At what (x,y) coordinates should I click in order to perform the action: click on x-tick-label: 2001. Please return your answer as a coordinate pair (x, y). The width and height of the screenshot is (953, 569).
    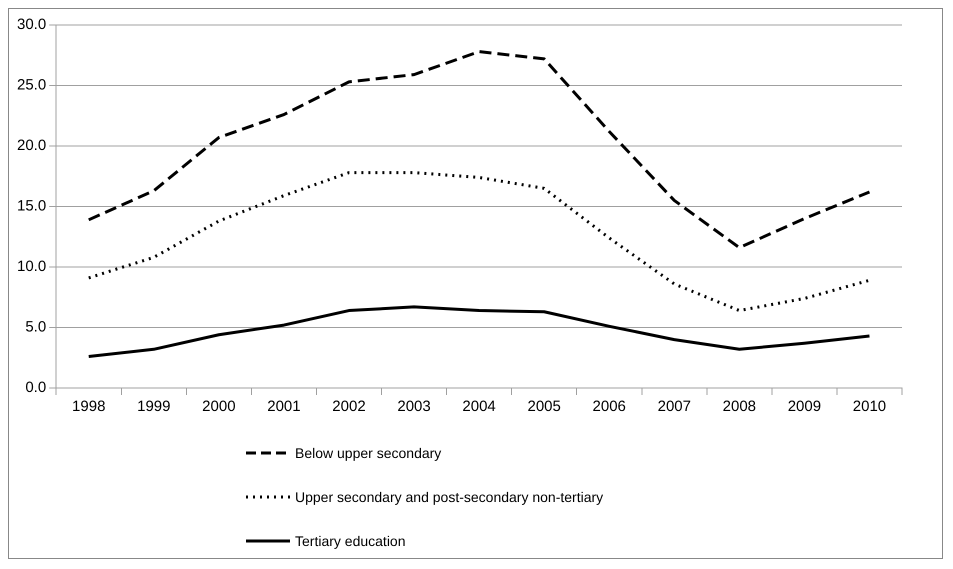
    Looking at the image, I should click on (284, 407).